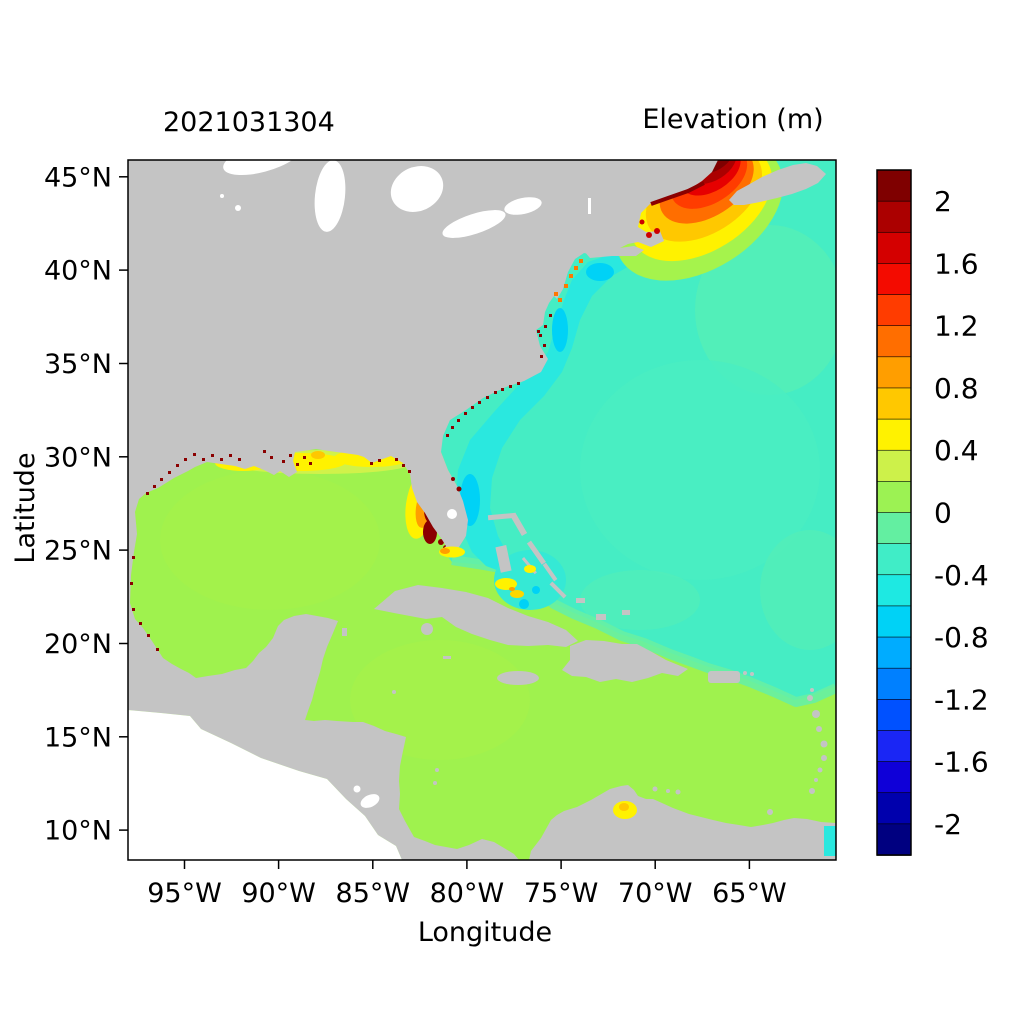  I want to click on x-axis-title: Longitude, so click(485, 932).